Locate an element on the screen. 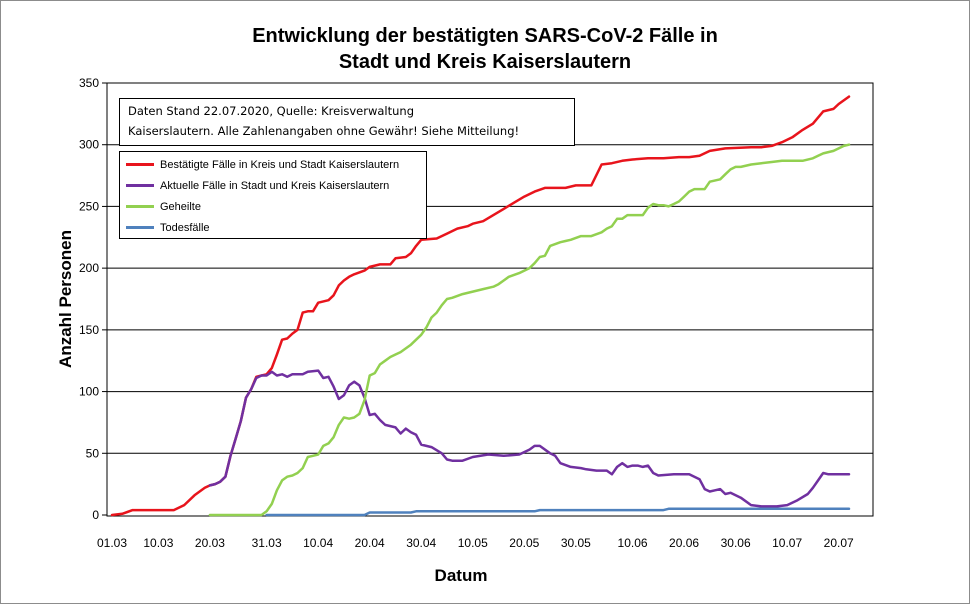 Image resolution: width=970 pixels, height=604 pixels. legend-swatch-confirmed is located at coordinates (140, 164).